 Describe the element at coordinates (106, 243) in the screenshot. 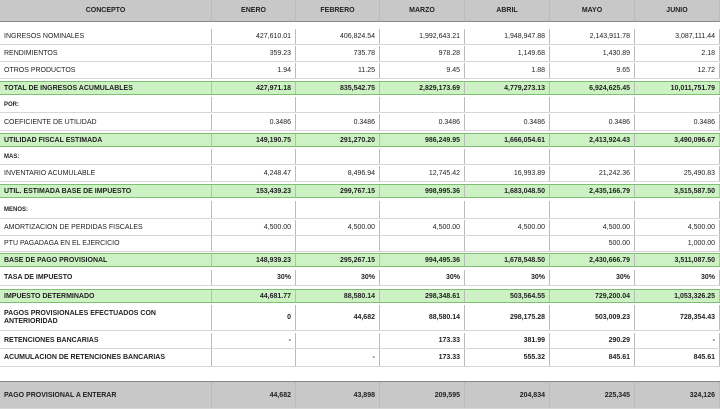

I see `row-label: PTU PAGADAGA EN EL EJERCICIO` at that location.